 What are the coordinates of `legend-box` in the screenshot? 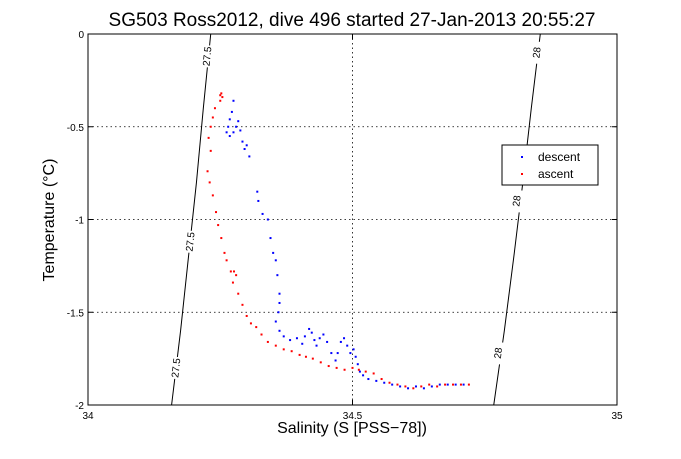 It's located at (550, 165).